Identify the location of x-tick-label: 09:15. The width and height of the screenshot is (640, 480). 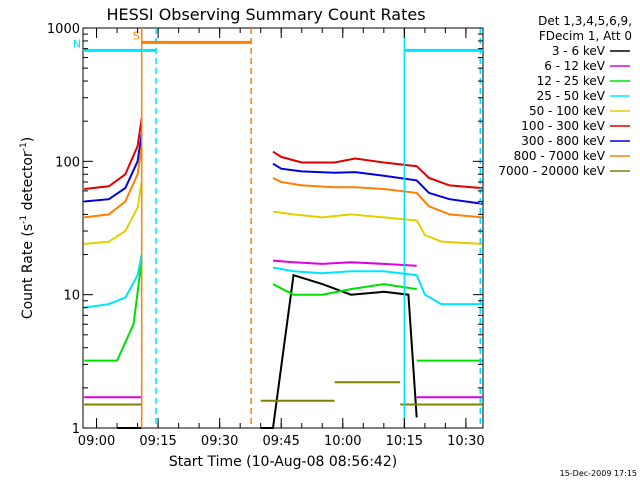
(157, 441).